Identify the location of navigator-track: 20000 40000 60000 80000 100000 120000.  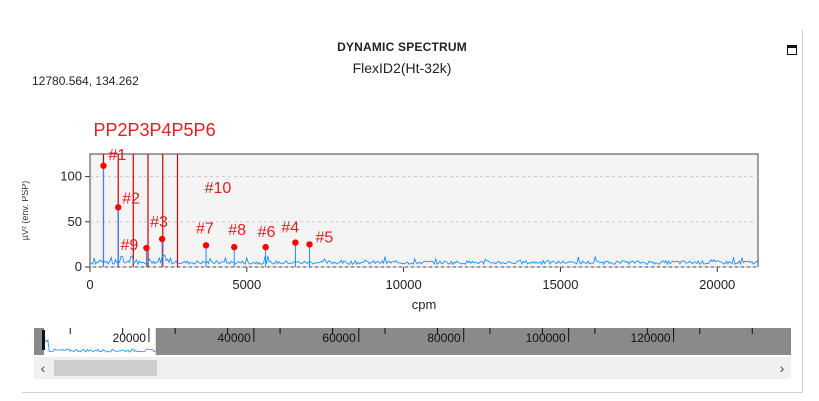
(412, 341).